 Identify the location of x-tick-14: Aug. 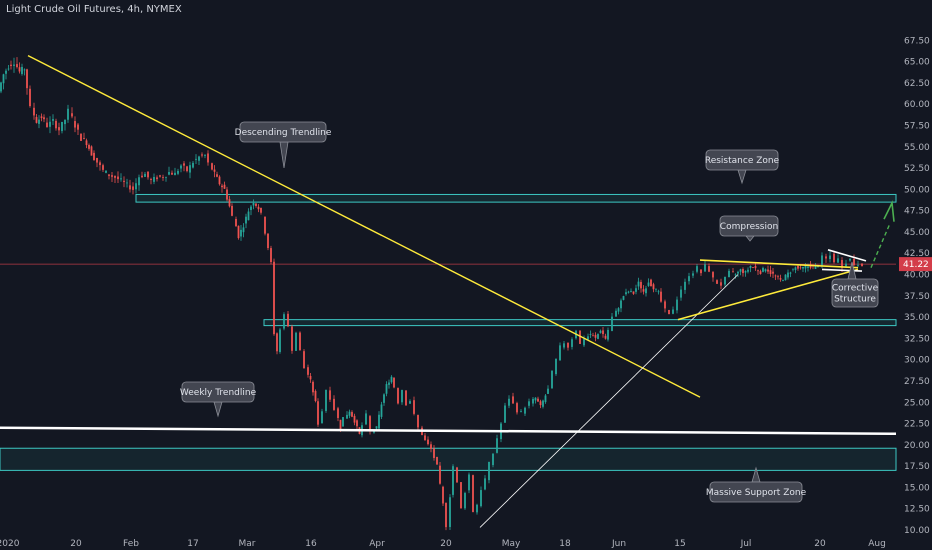
(877, 544).